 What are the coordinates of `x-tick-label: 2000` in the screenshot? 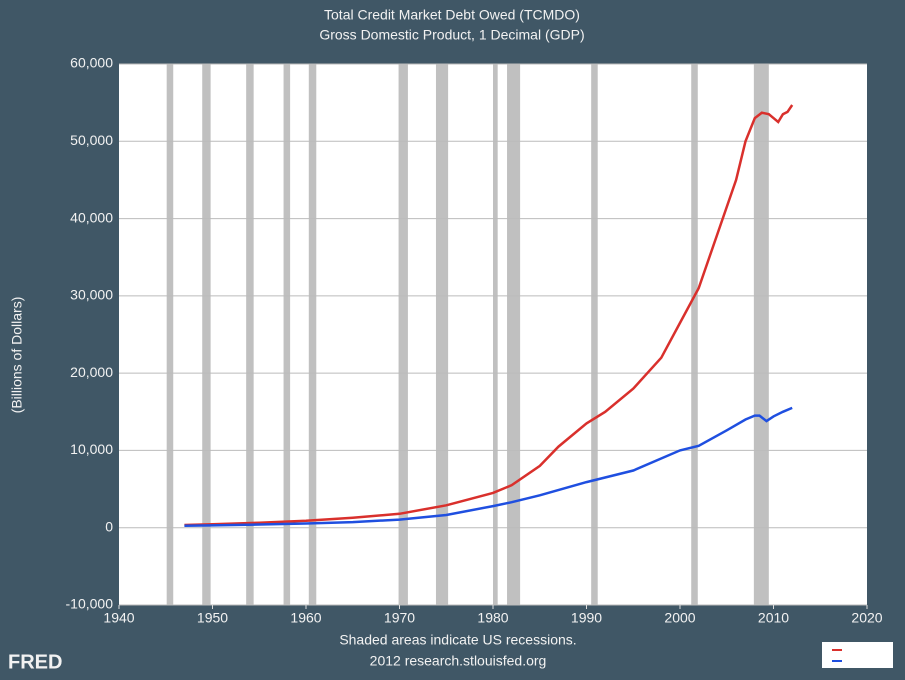 It's located at (679, 618).